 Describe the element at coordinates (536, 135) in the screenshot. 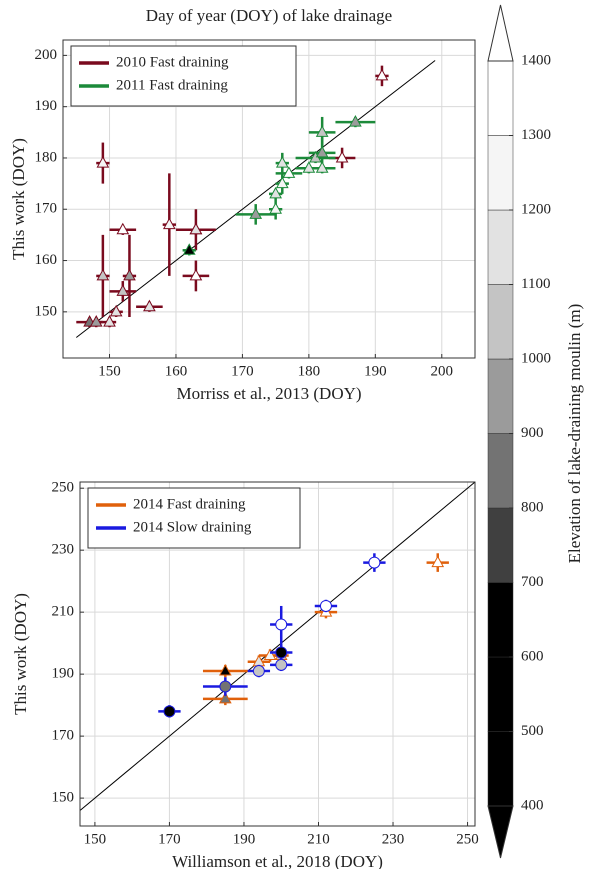

I see `colorbar-tick-label: 1300` at that location.